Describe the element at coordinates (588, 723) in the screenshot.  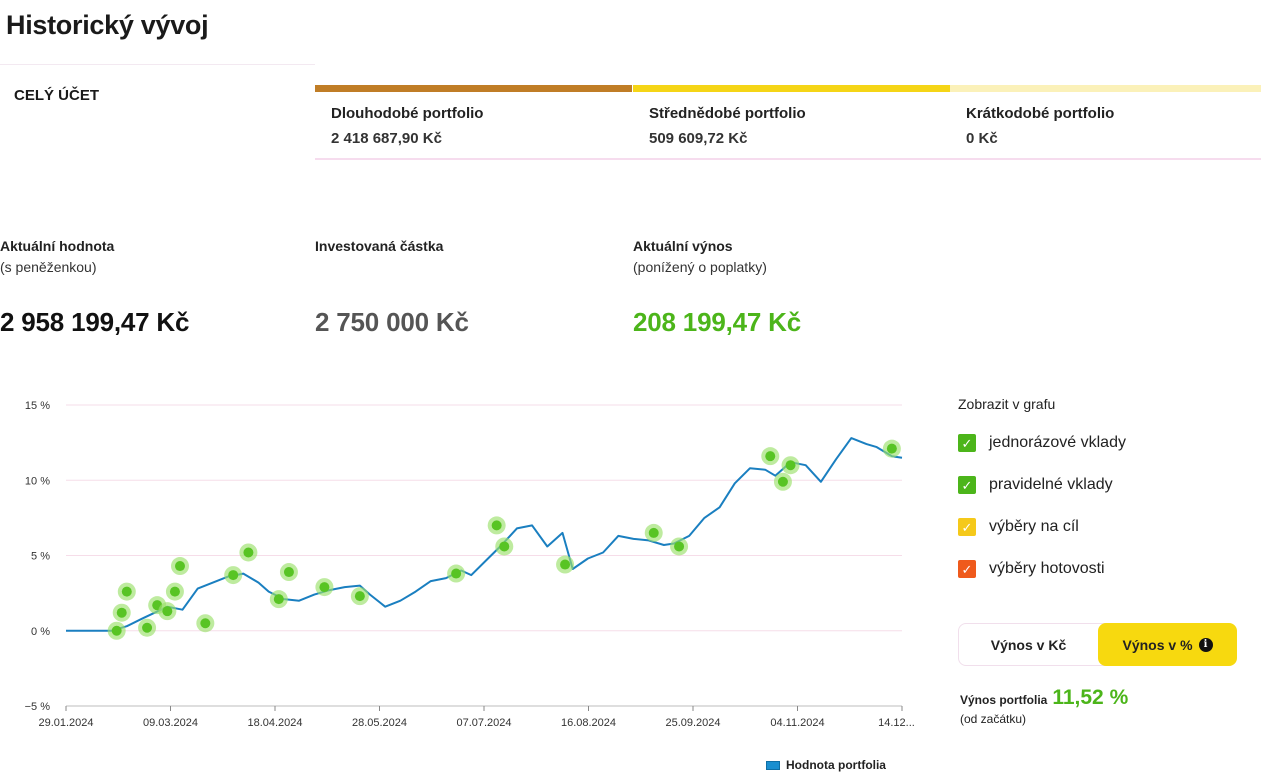
I see `x-tick-label: 16.08.2024` at that location.